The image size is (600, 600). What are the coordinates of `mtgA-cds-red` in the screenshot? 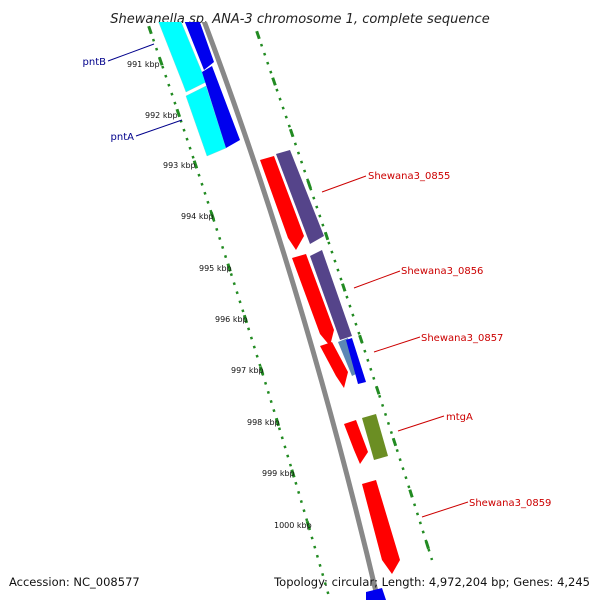 It's located at (356, 442).